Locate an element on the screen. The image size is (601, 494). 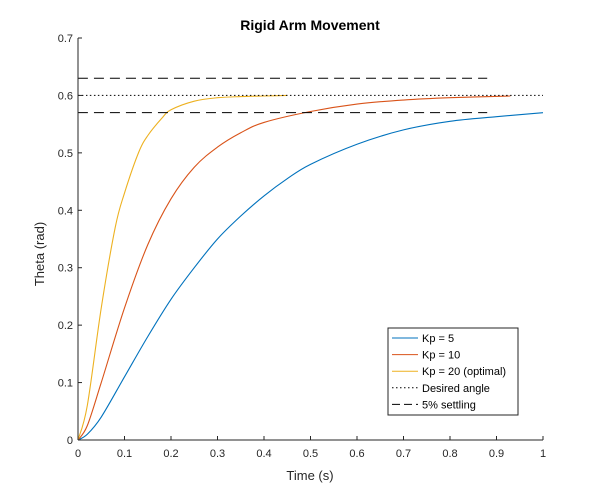
legend-label: Kp = 10 is located at coordinates (441, 356).